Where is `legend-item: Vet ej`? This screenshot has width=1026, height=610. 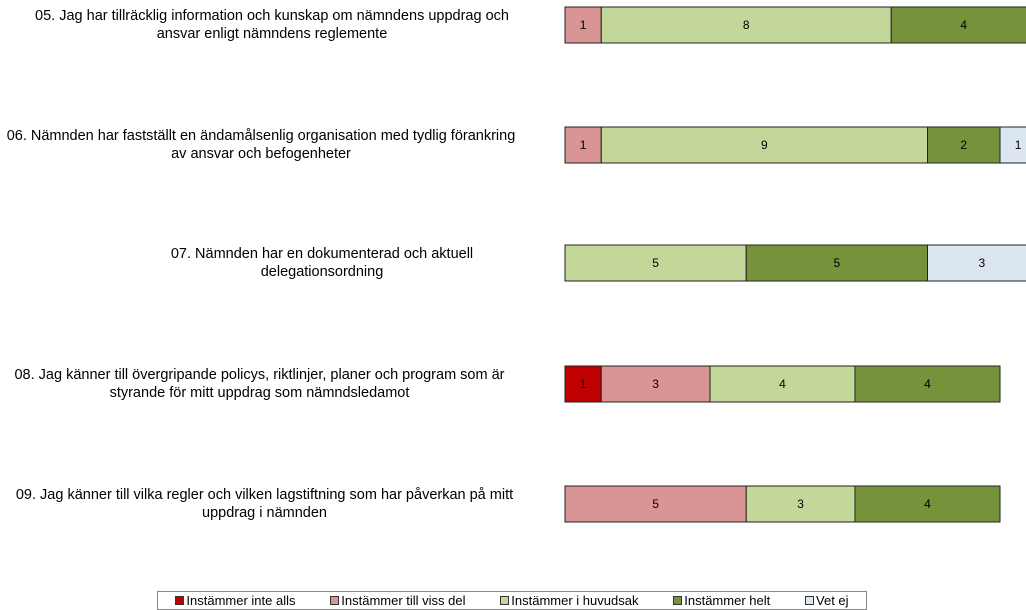
legend-item: Vet ej is located at coordinates (827, 600).